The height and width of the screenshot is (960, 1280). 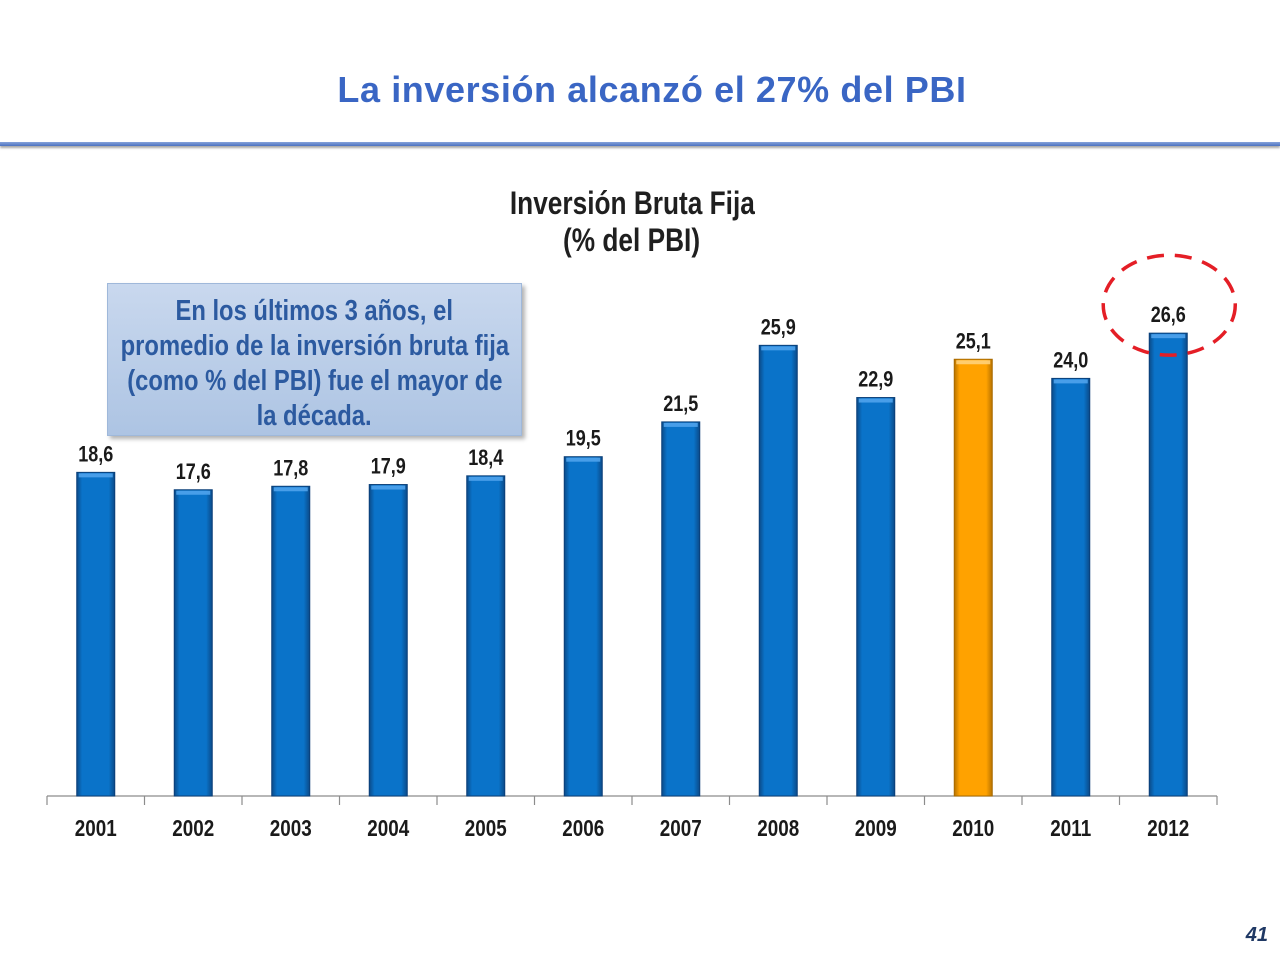 I want to click on data-label: 17,9, so click(x=388, y=467).